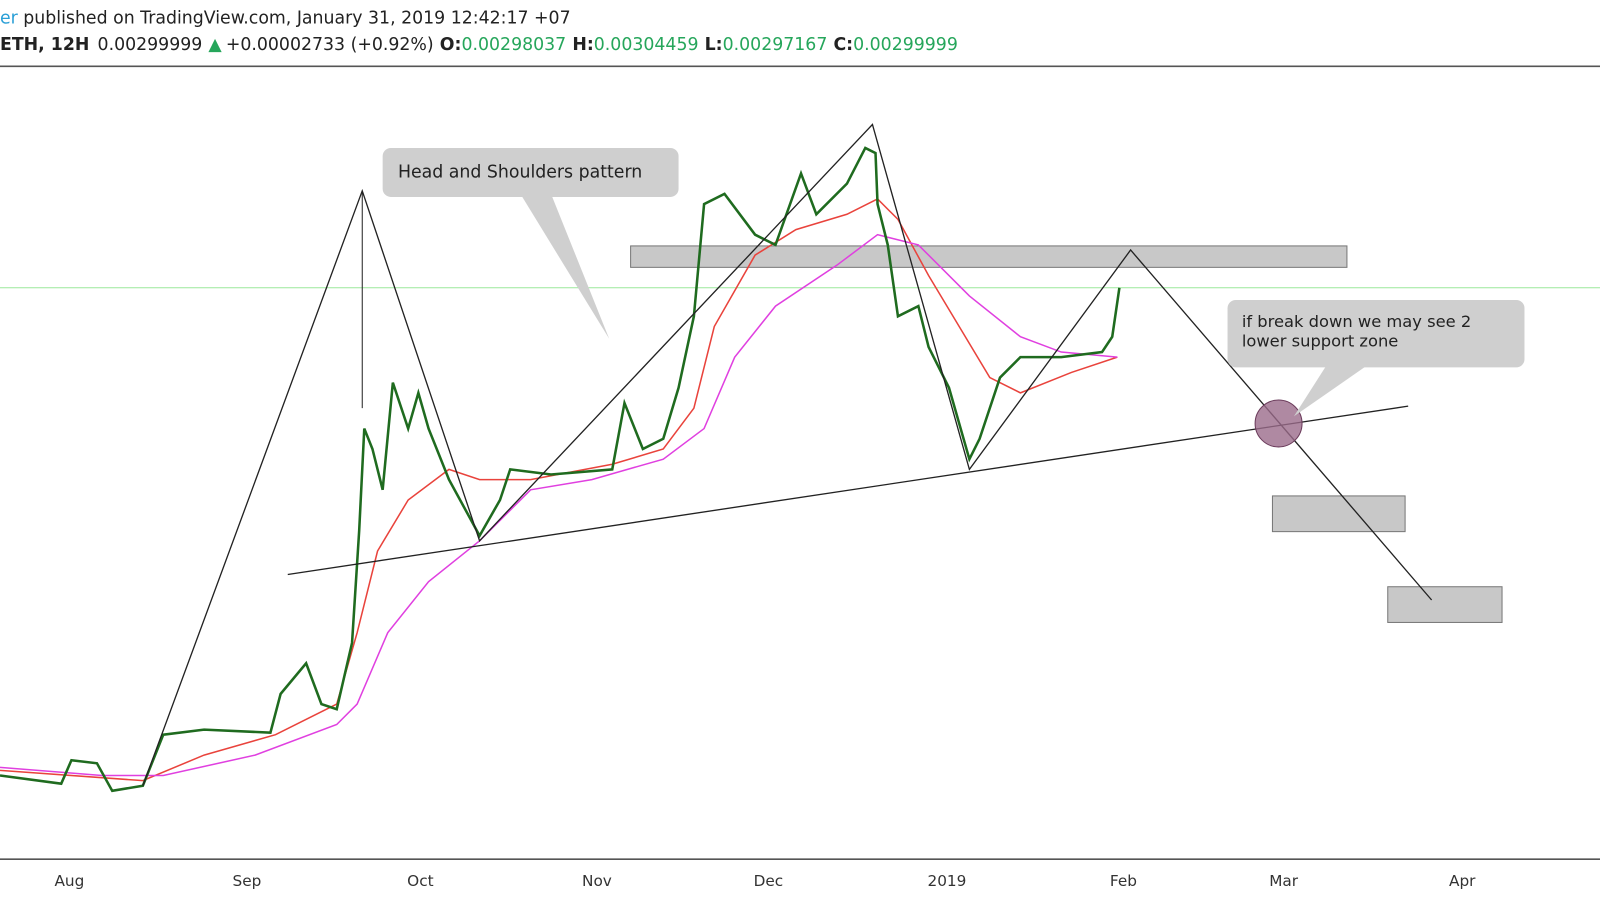 This screenshot has width=1600, height=900. I want to click on publisher: er, so click(9, 18).